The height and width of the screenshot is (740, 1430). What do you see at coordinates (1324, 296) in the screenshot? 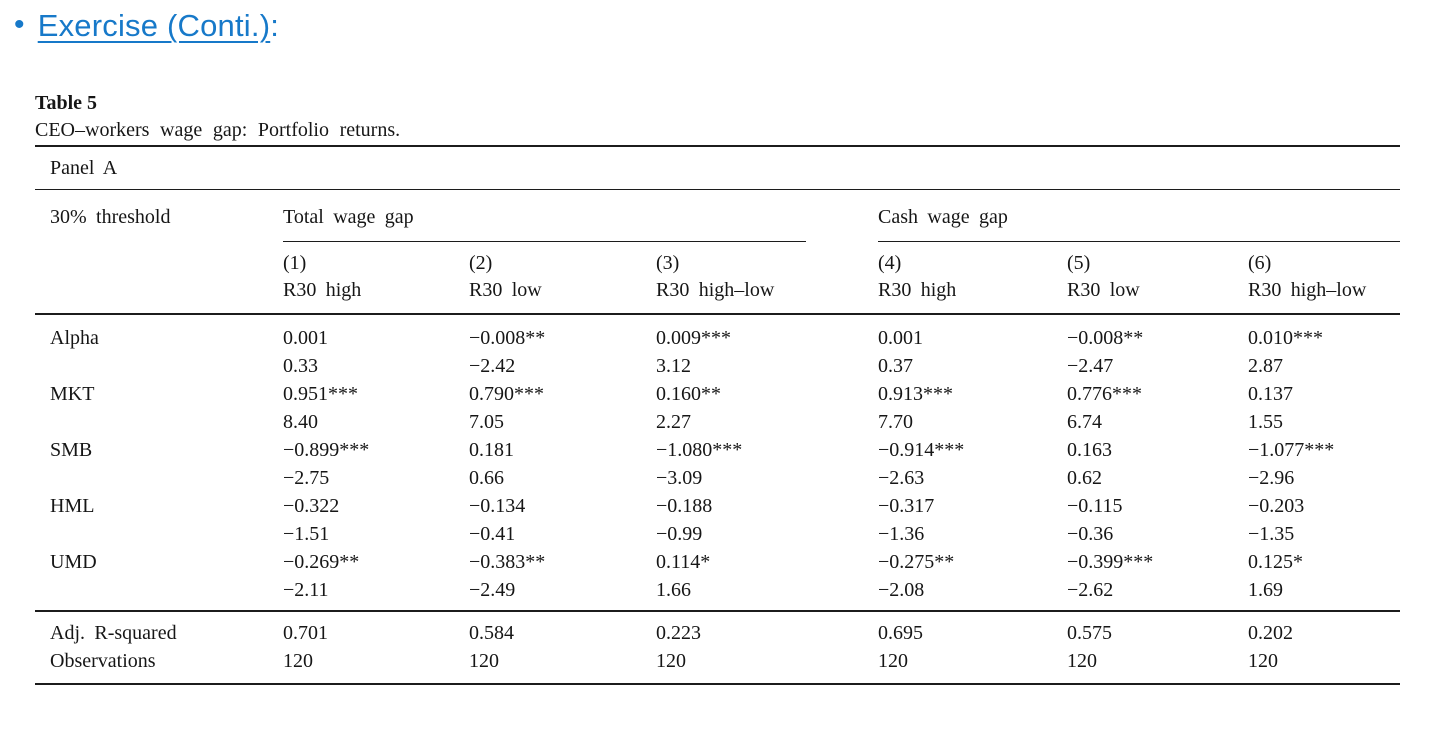
I see `column-label: R30 high–low` at bounding box center [1324, 296].